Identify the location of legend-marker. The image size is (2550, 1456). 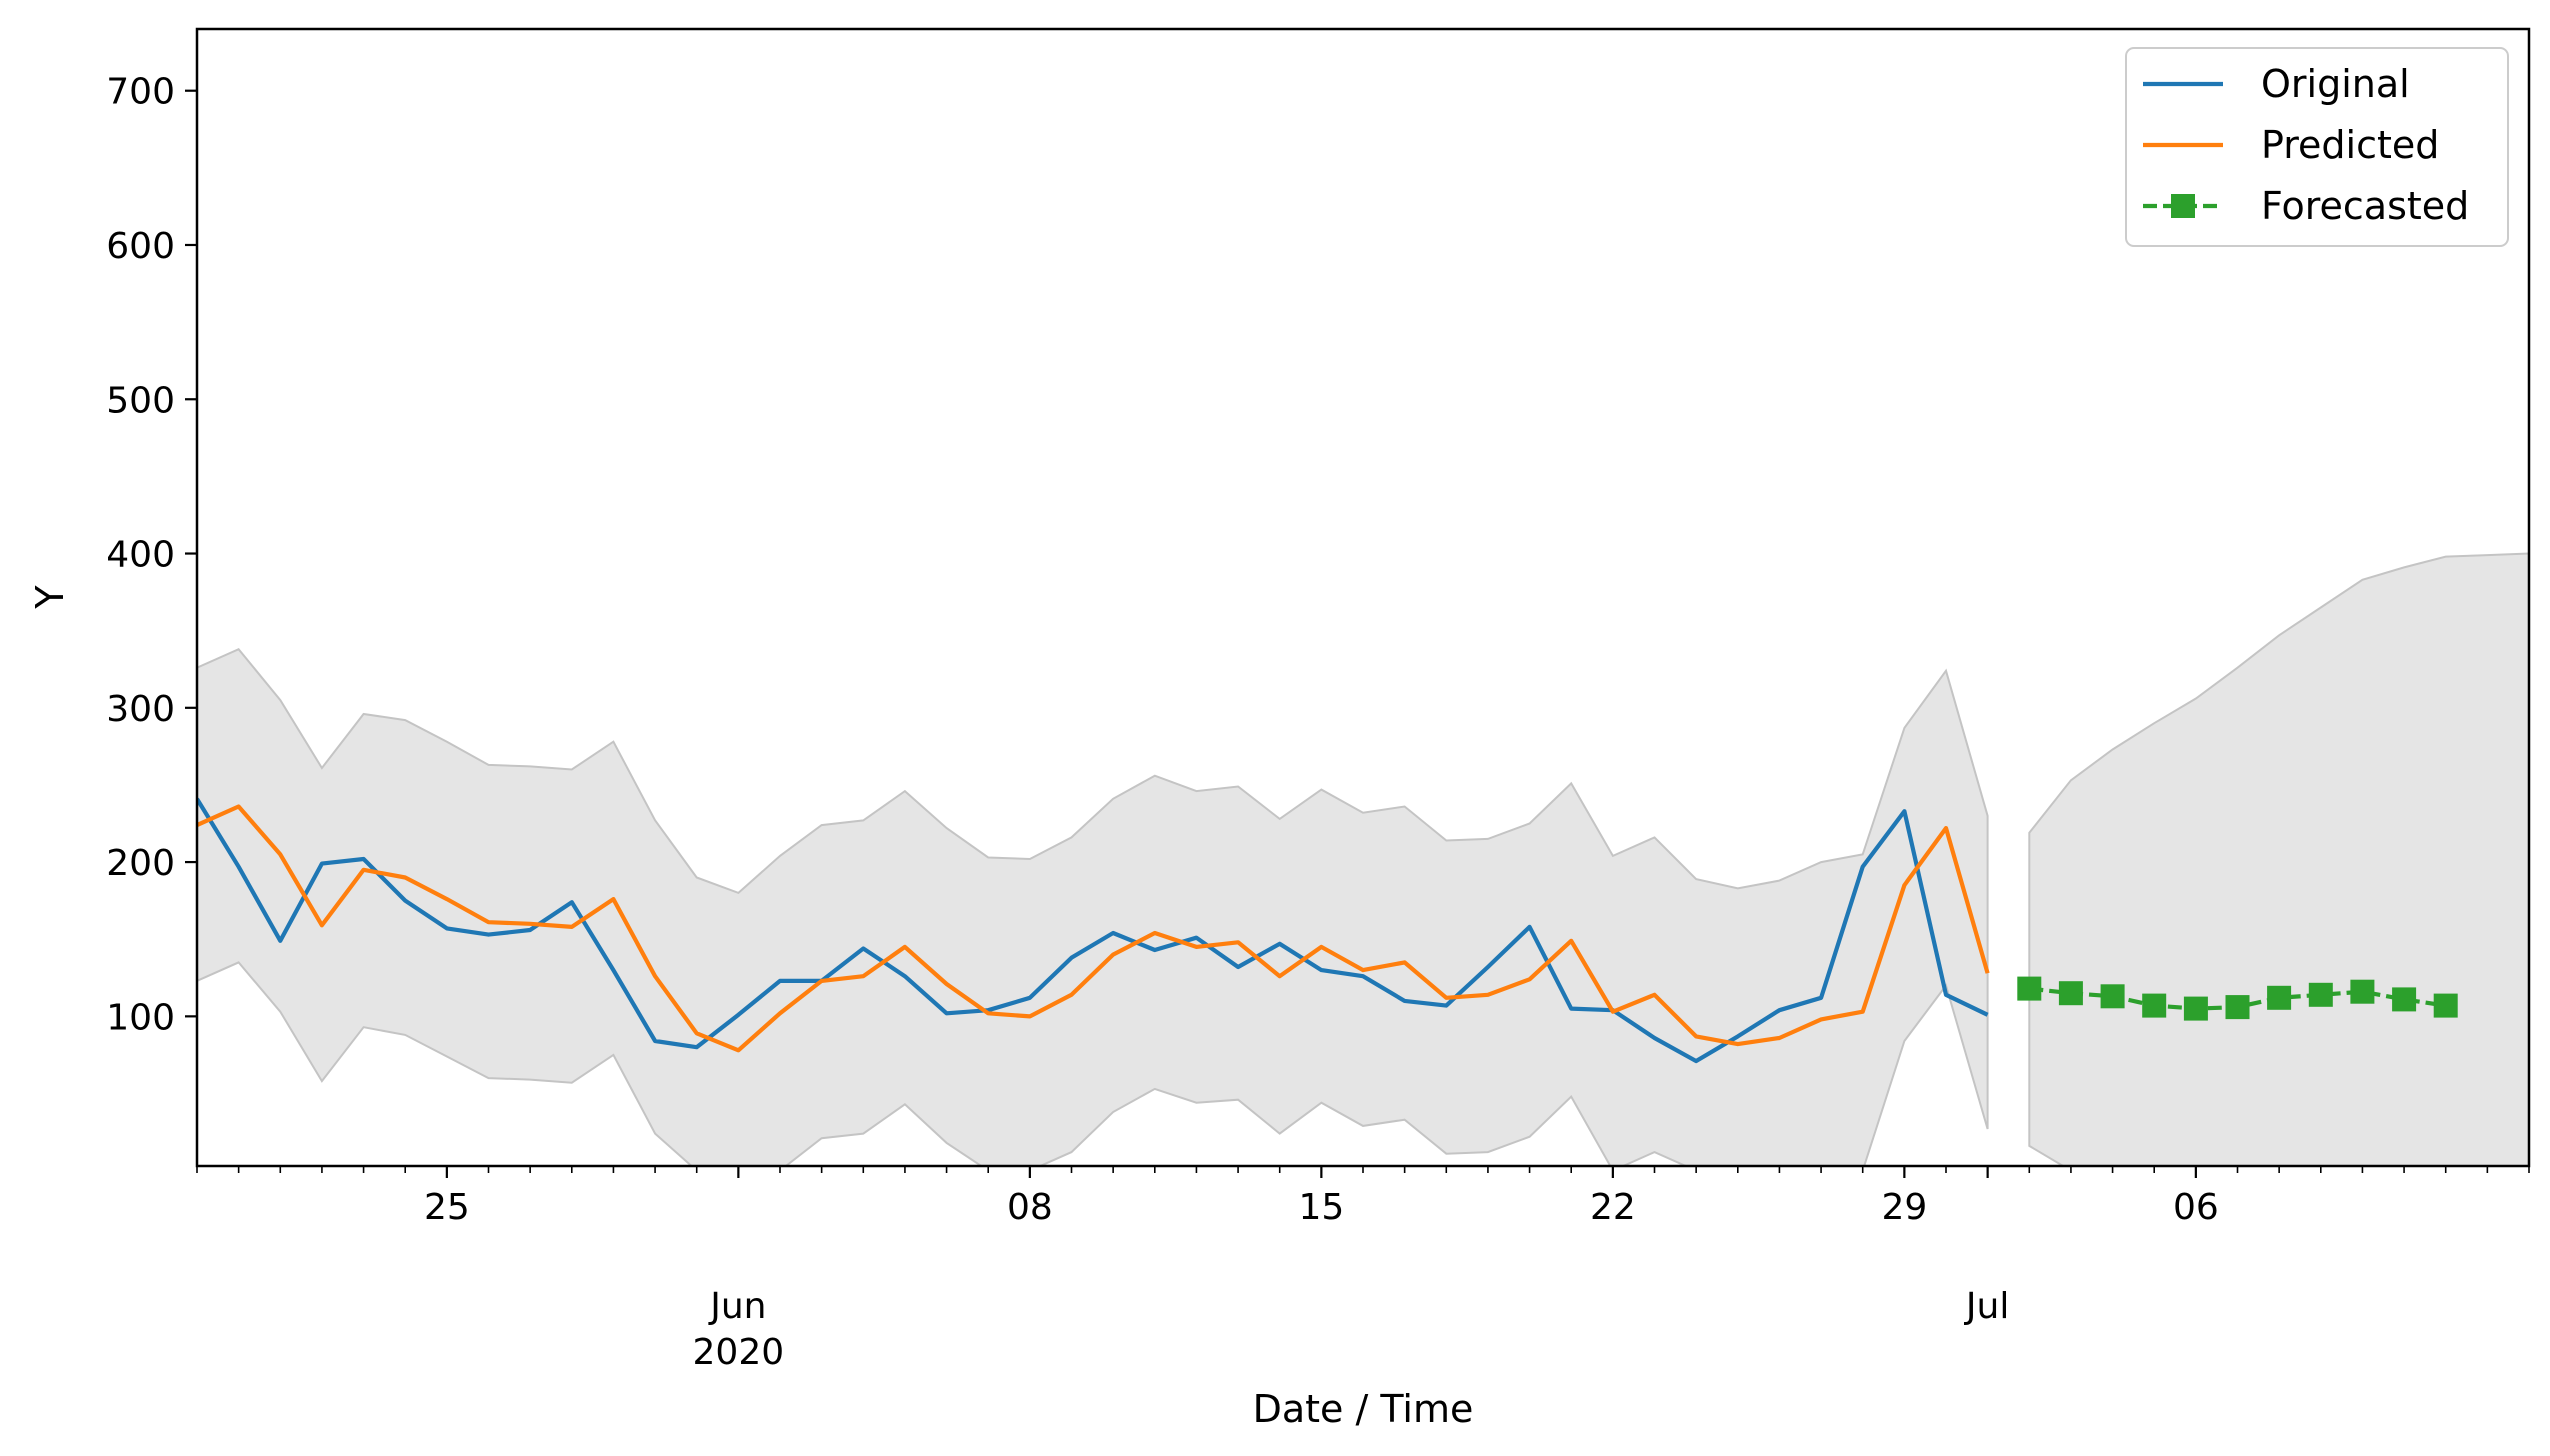
(2183, 206).